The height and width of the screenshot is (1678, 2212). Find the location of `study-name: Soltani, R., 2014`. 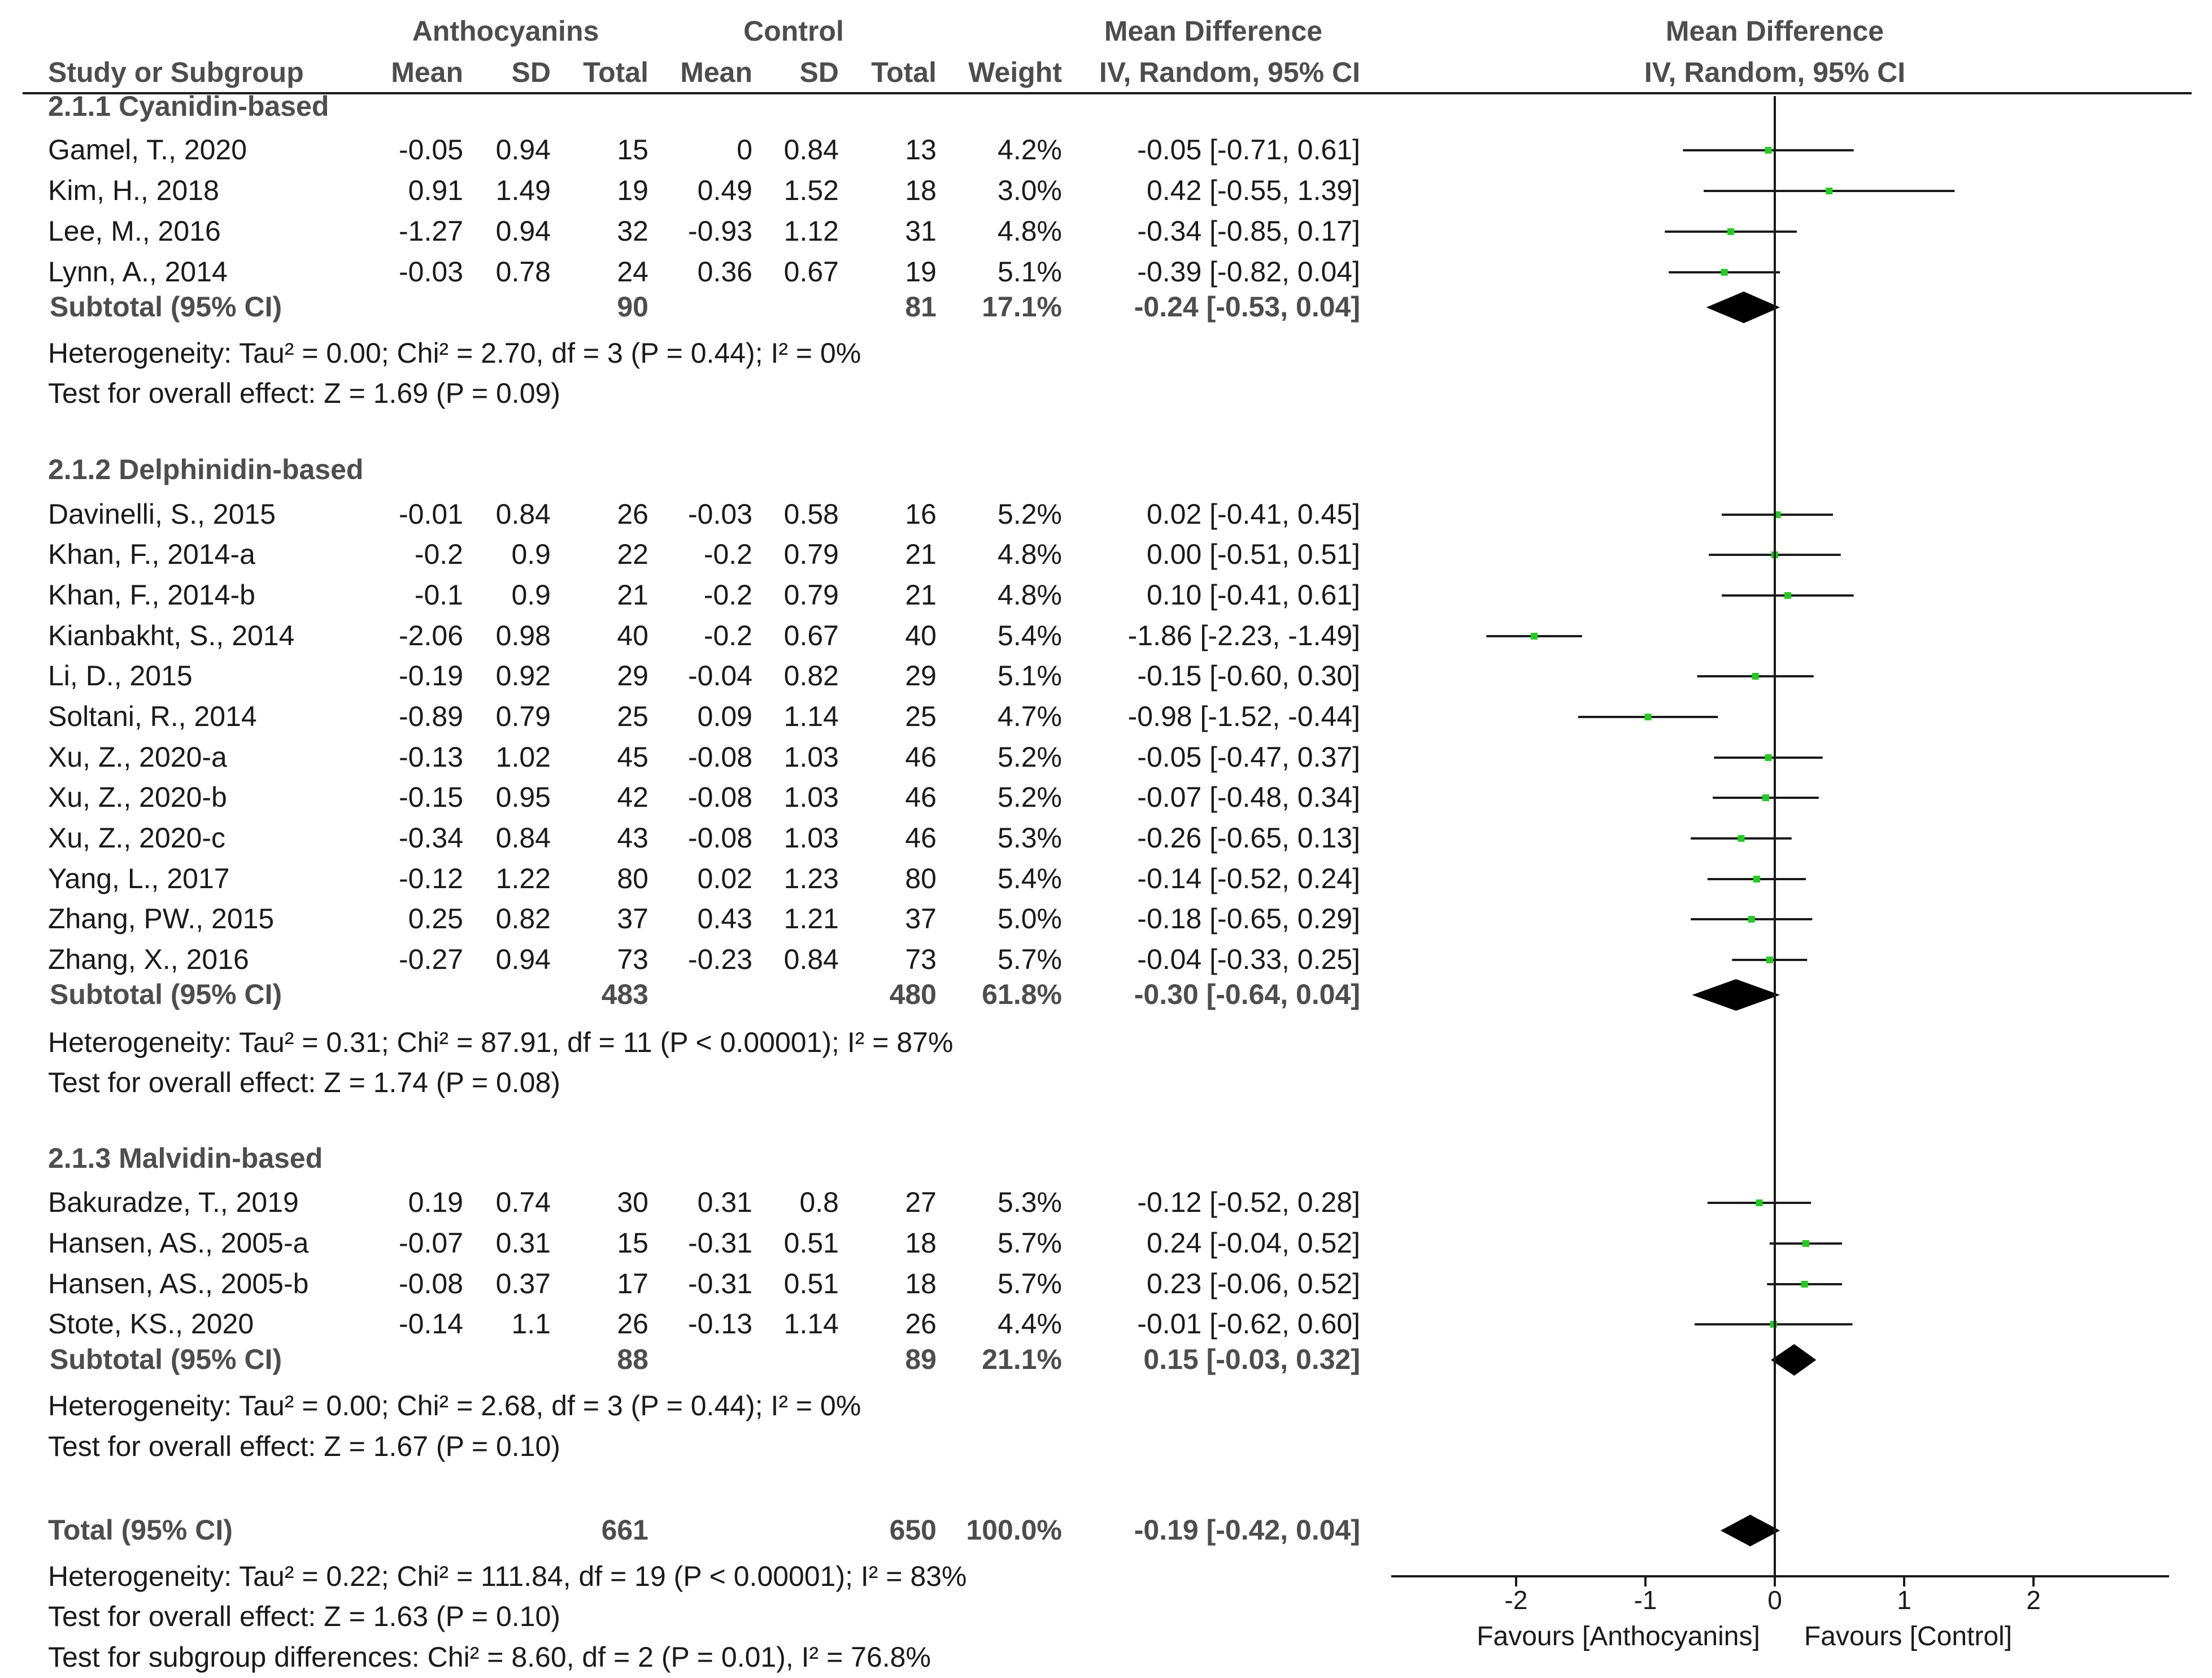

study-name: Soltani, R., 2014 is located at coordinates (152, 717).